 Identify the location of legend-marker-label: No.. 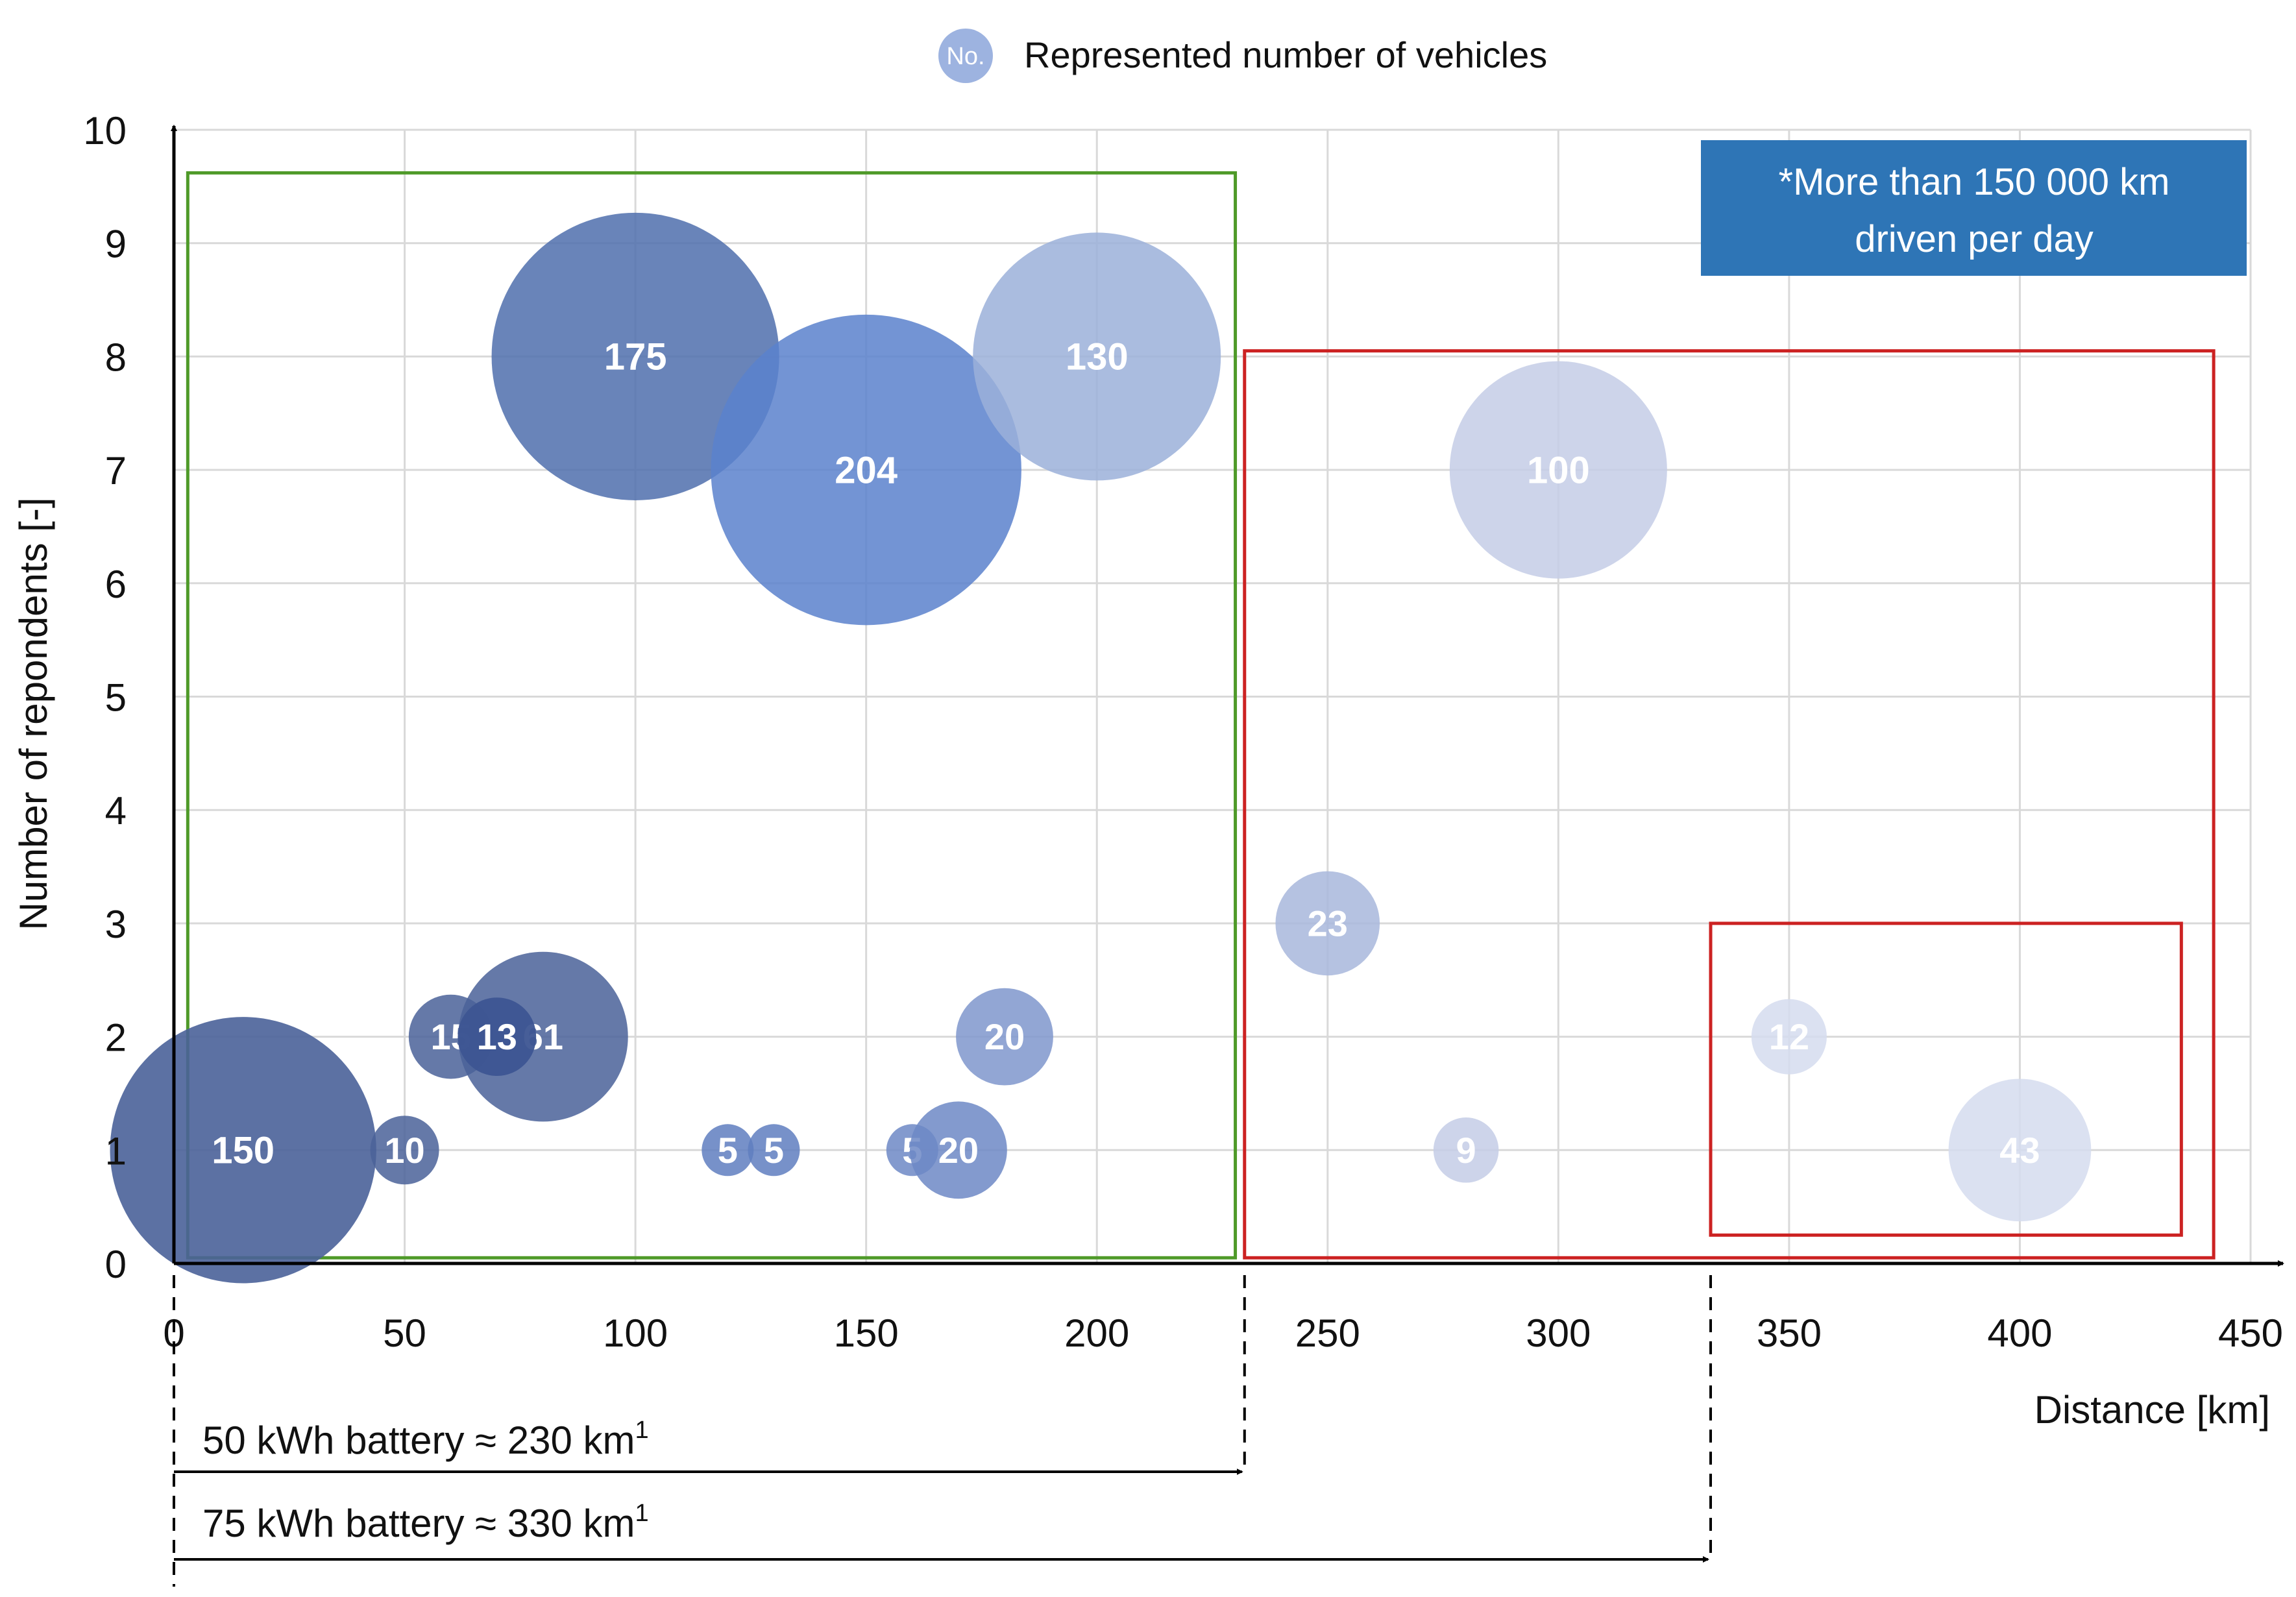
(965, 56).